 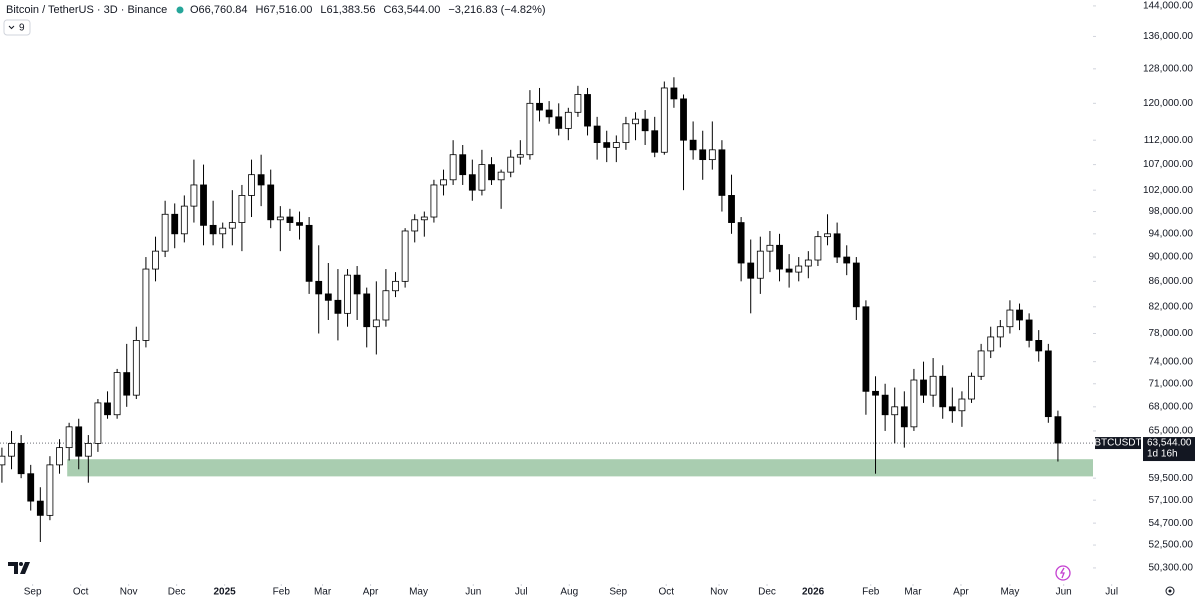 I want to click on y-tick-label: 82,000.00, so click(x=1171, y=306).